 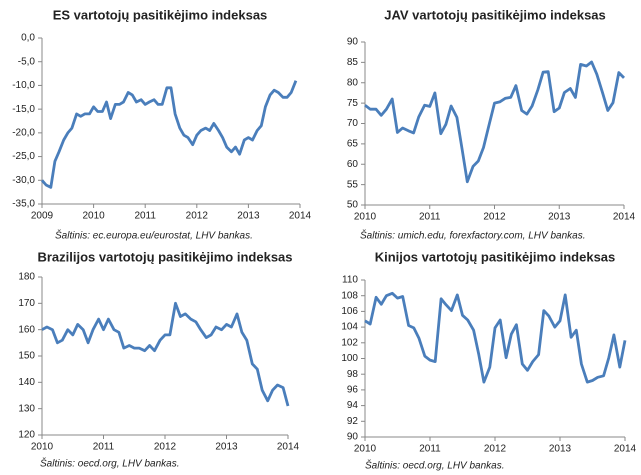 I want to click on y-tick-label: 94, so click(x=353, y=405).